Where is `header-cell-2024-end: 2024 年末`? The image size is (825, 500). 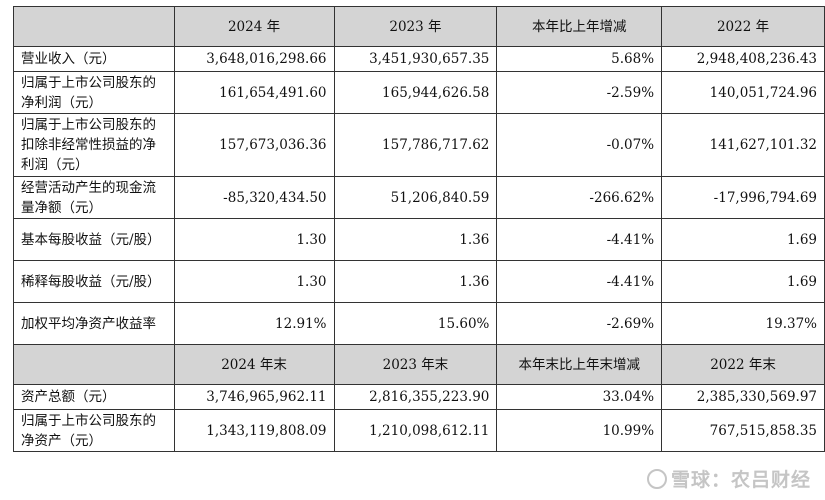 header-cell-2024-end: 2024 年末 is located at coordinates (254, 364).